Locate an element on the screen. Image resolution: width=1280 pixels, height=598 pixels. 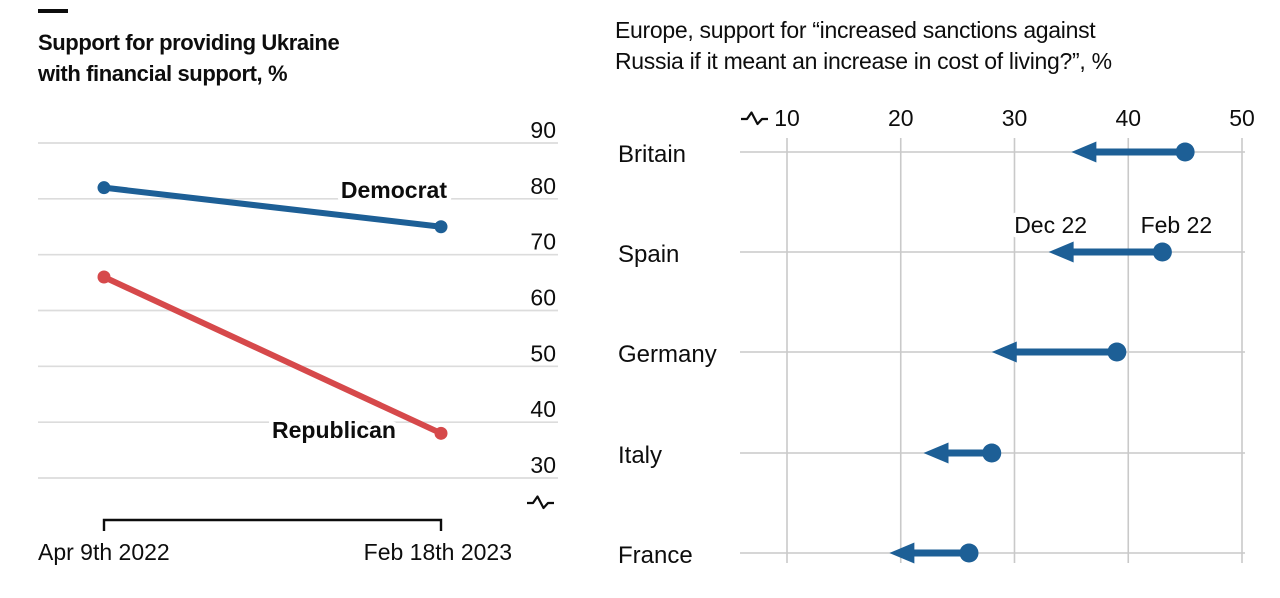
x-tick-label: 20 is located at coordinates (901, 118).